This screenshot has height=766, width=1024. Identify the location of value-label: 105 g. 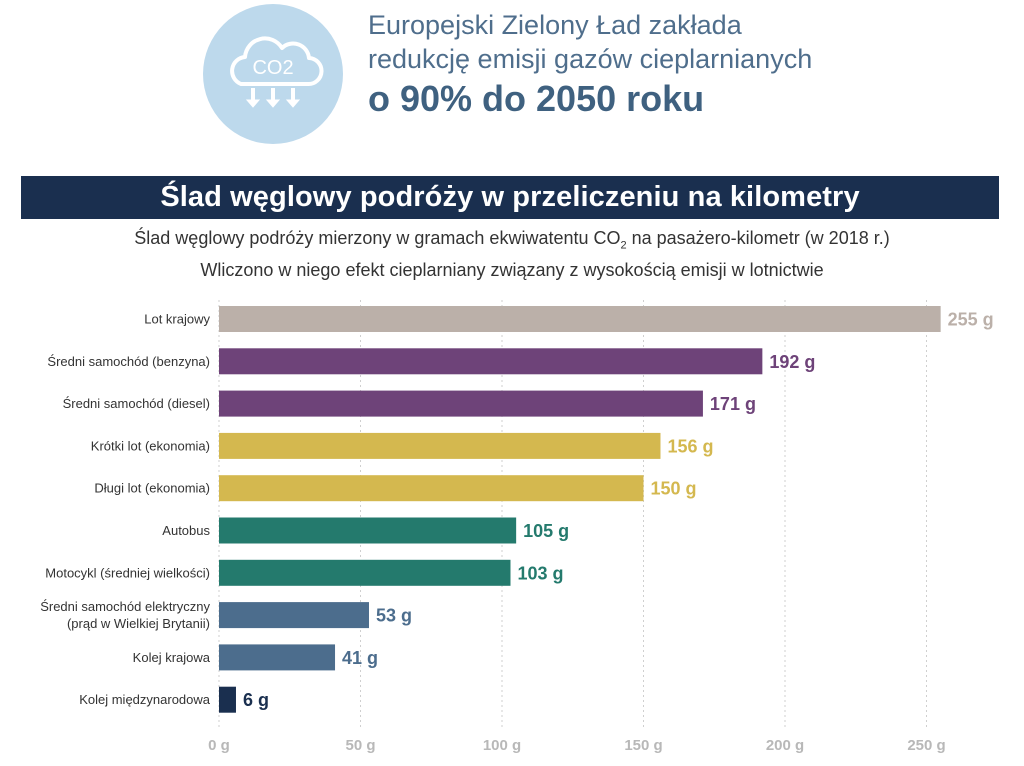
(546, 531).